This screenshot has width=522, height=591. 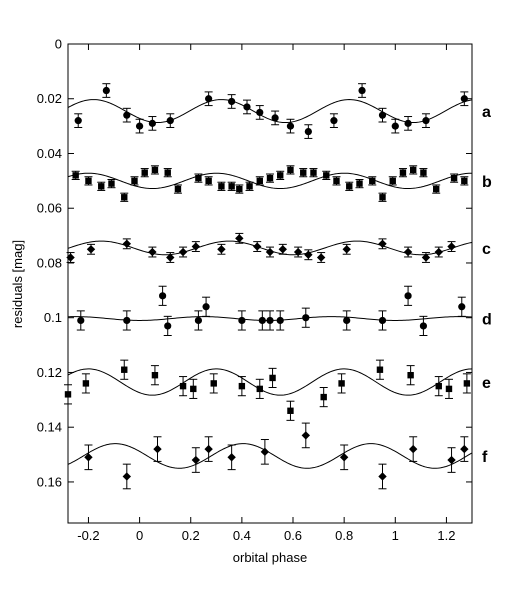 I want to click on x-tick-label: 0, so click(x=139, y=535).